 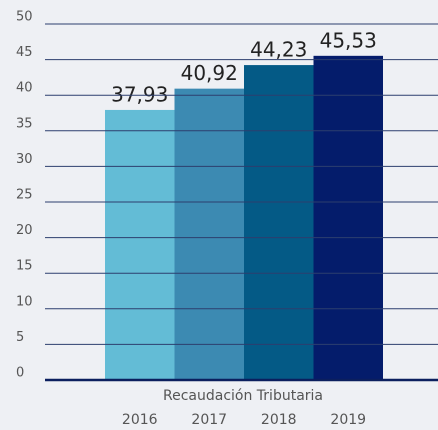 I want to click on y-tick-label: 50, so click(x=24, y=17).